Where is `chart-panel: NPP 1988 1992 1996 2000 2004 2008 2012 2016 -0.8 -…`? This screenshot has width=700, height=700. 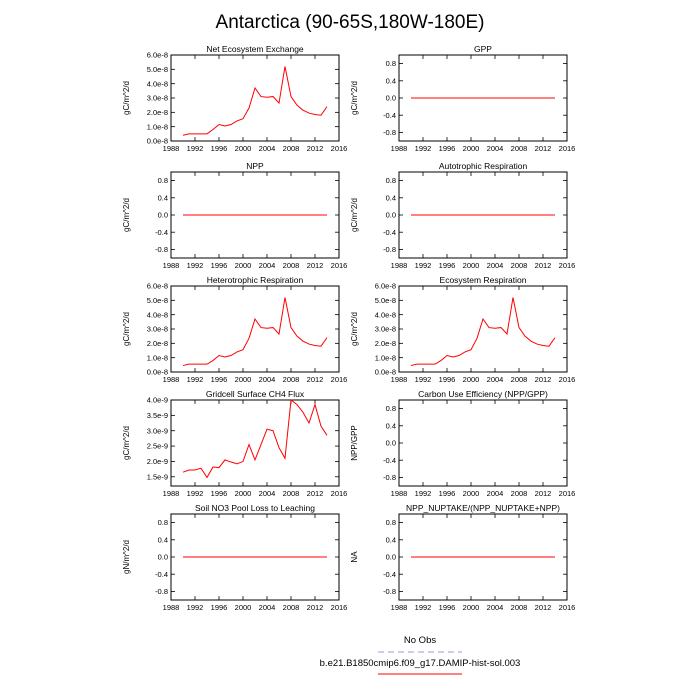 chart-panel: NPP 1988 1992 1996 2000 2004 2008 2012 2016 -0.8 -… is located at coordinates (234, 215).